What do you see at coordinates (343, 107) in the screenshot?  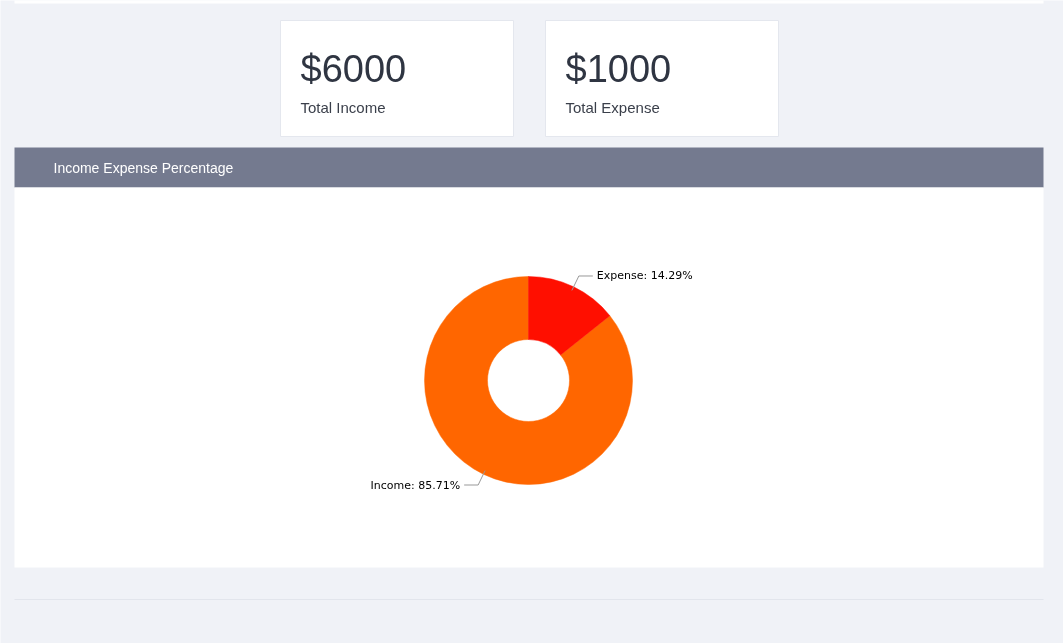 I see `text: Total Income` at bounding box center [343, 107].